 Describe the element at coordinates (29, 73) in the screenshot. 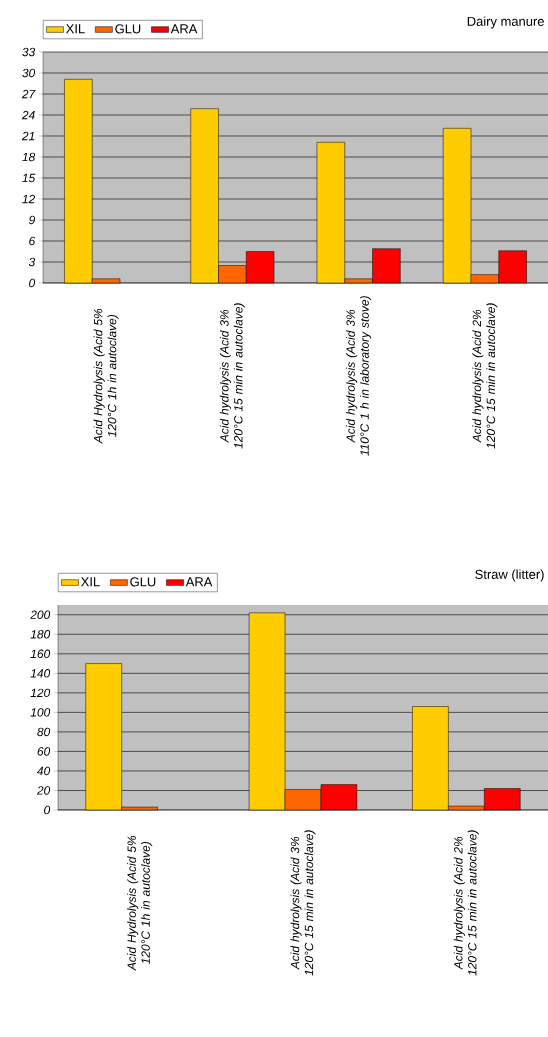

I see `y-tick-label: 30` at that location.